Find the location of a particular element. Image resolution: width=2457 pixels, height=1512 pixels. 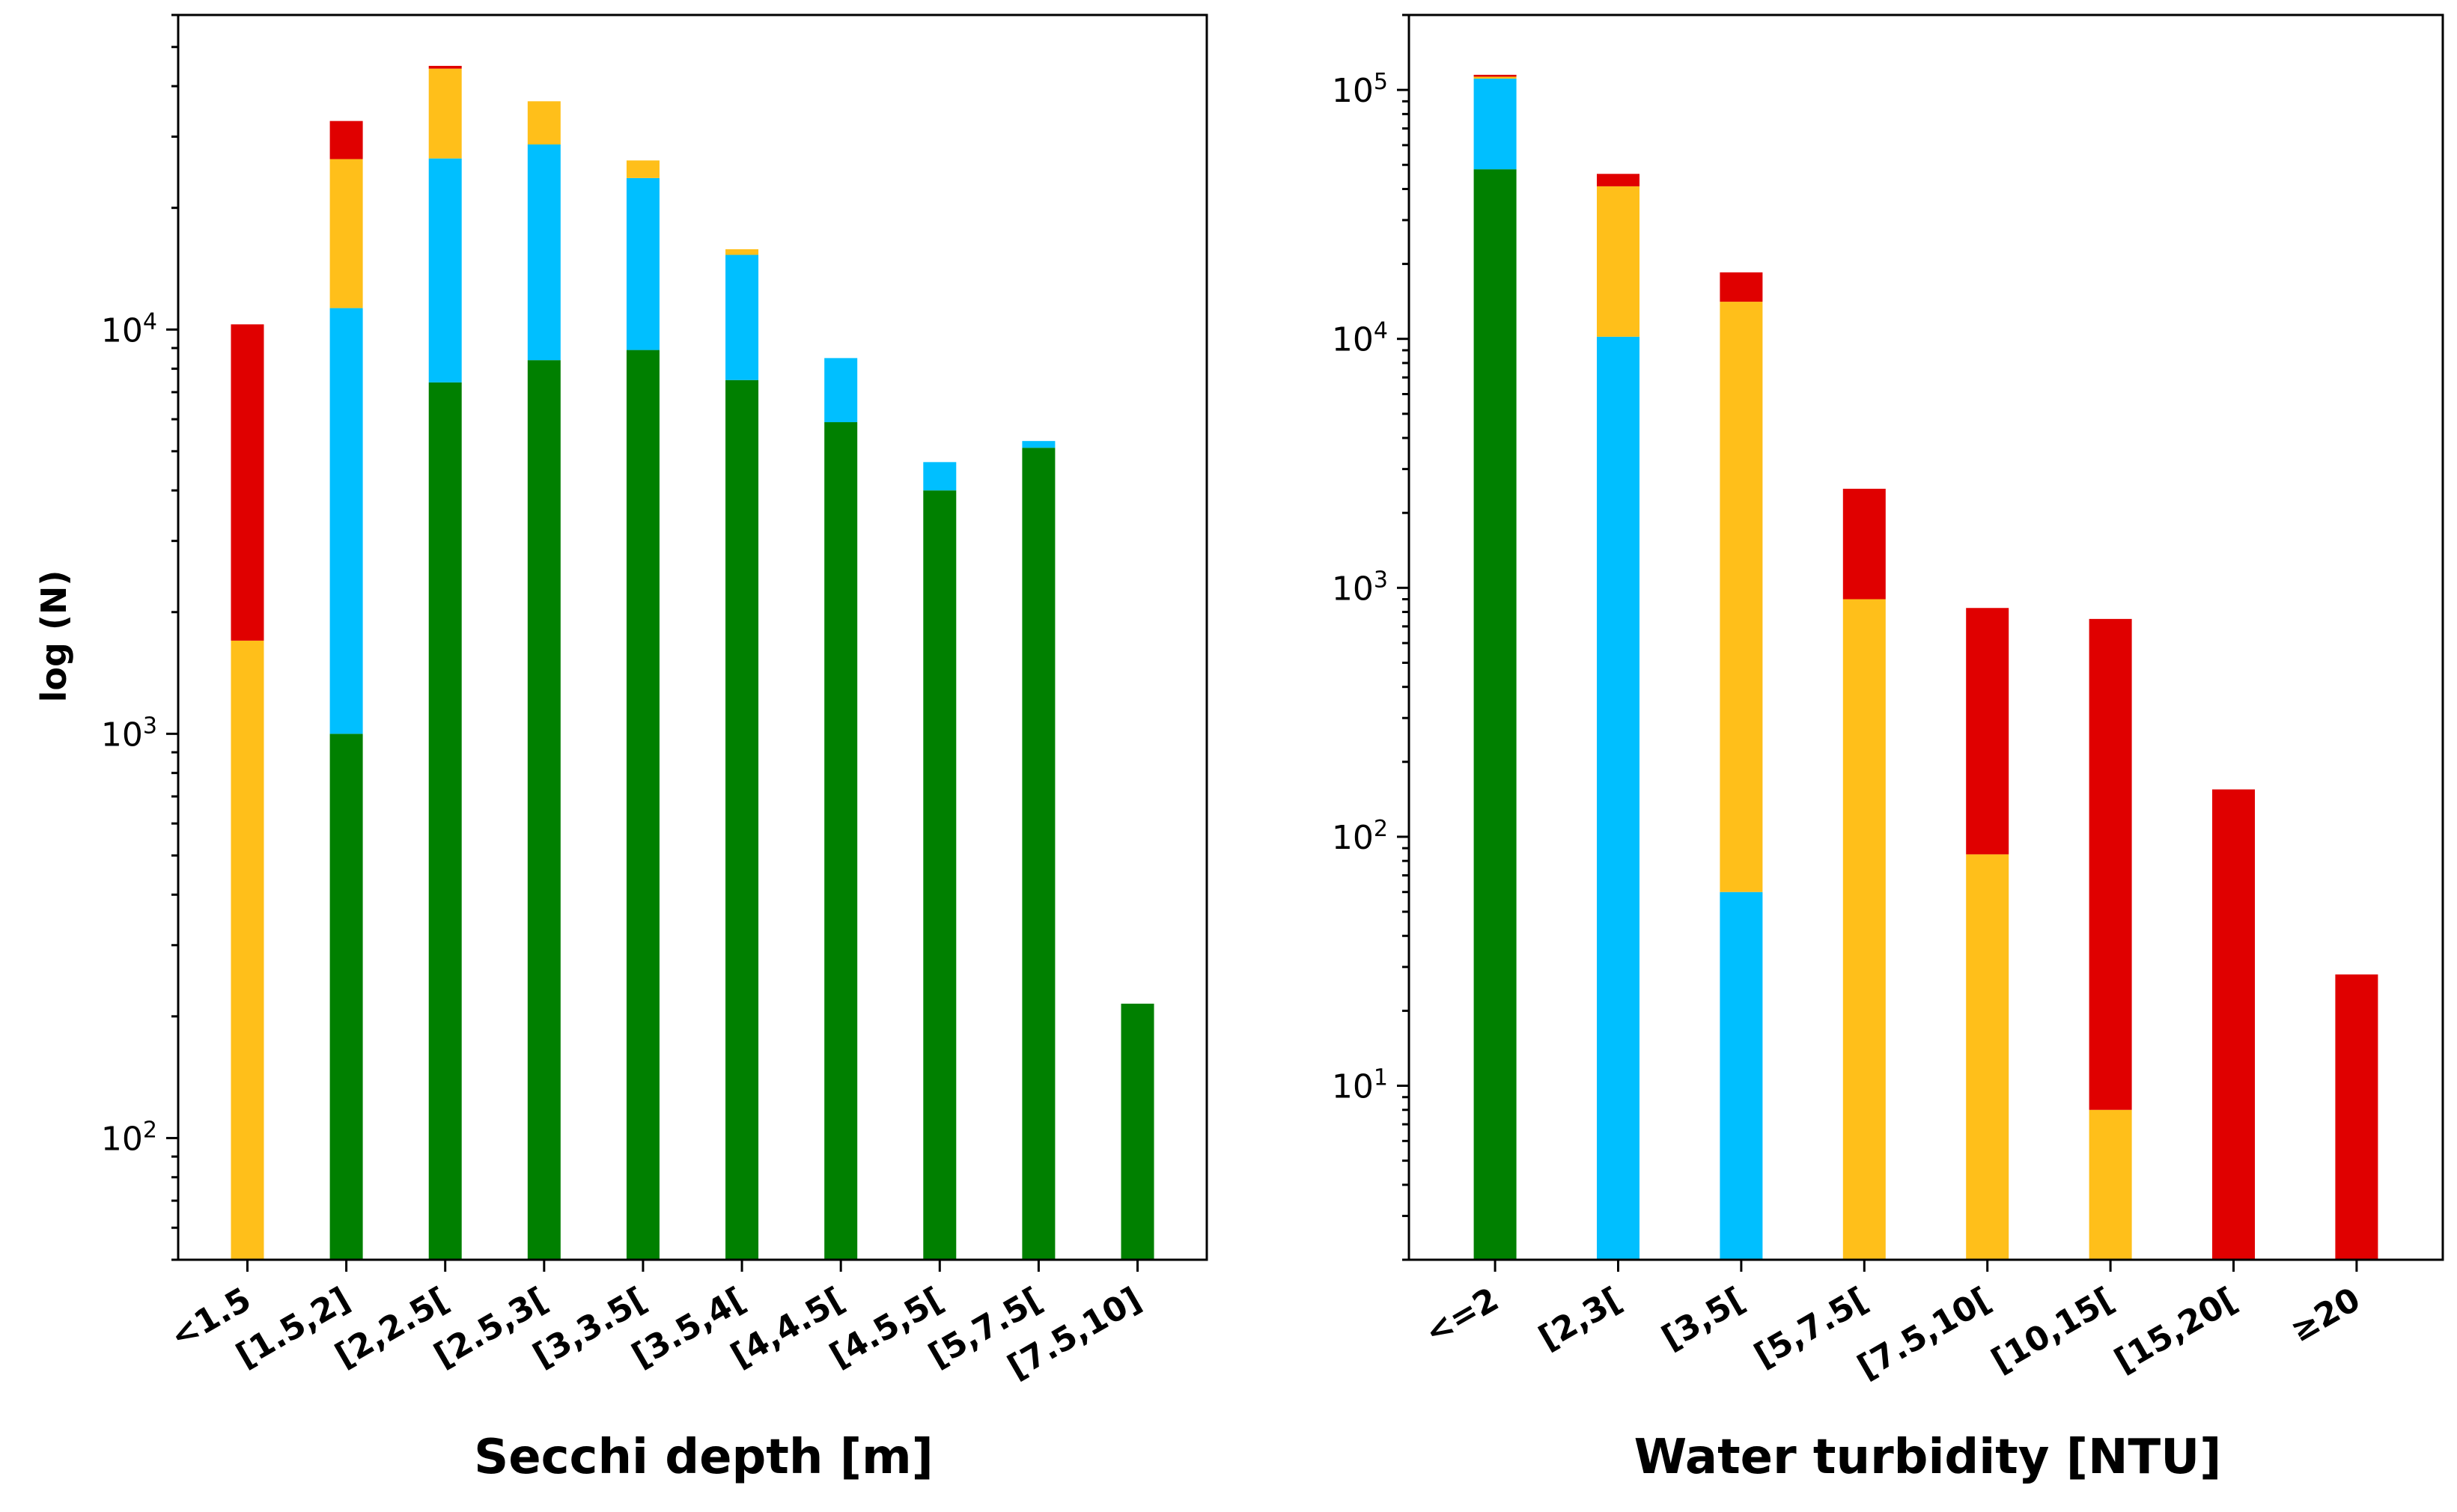

bar-2-2.5-green is located at coordinates (445, 821).